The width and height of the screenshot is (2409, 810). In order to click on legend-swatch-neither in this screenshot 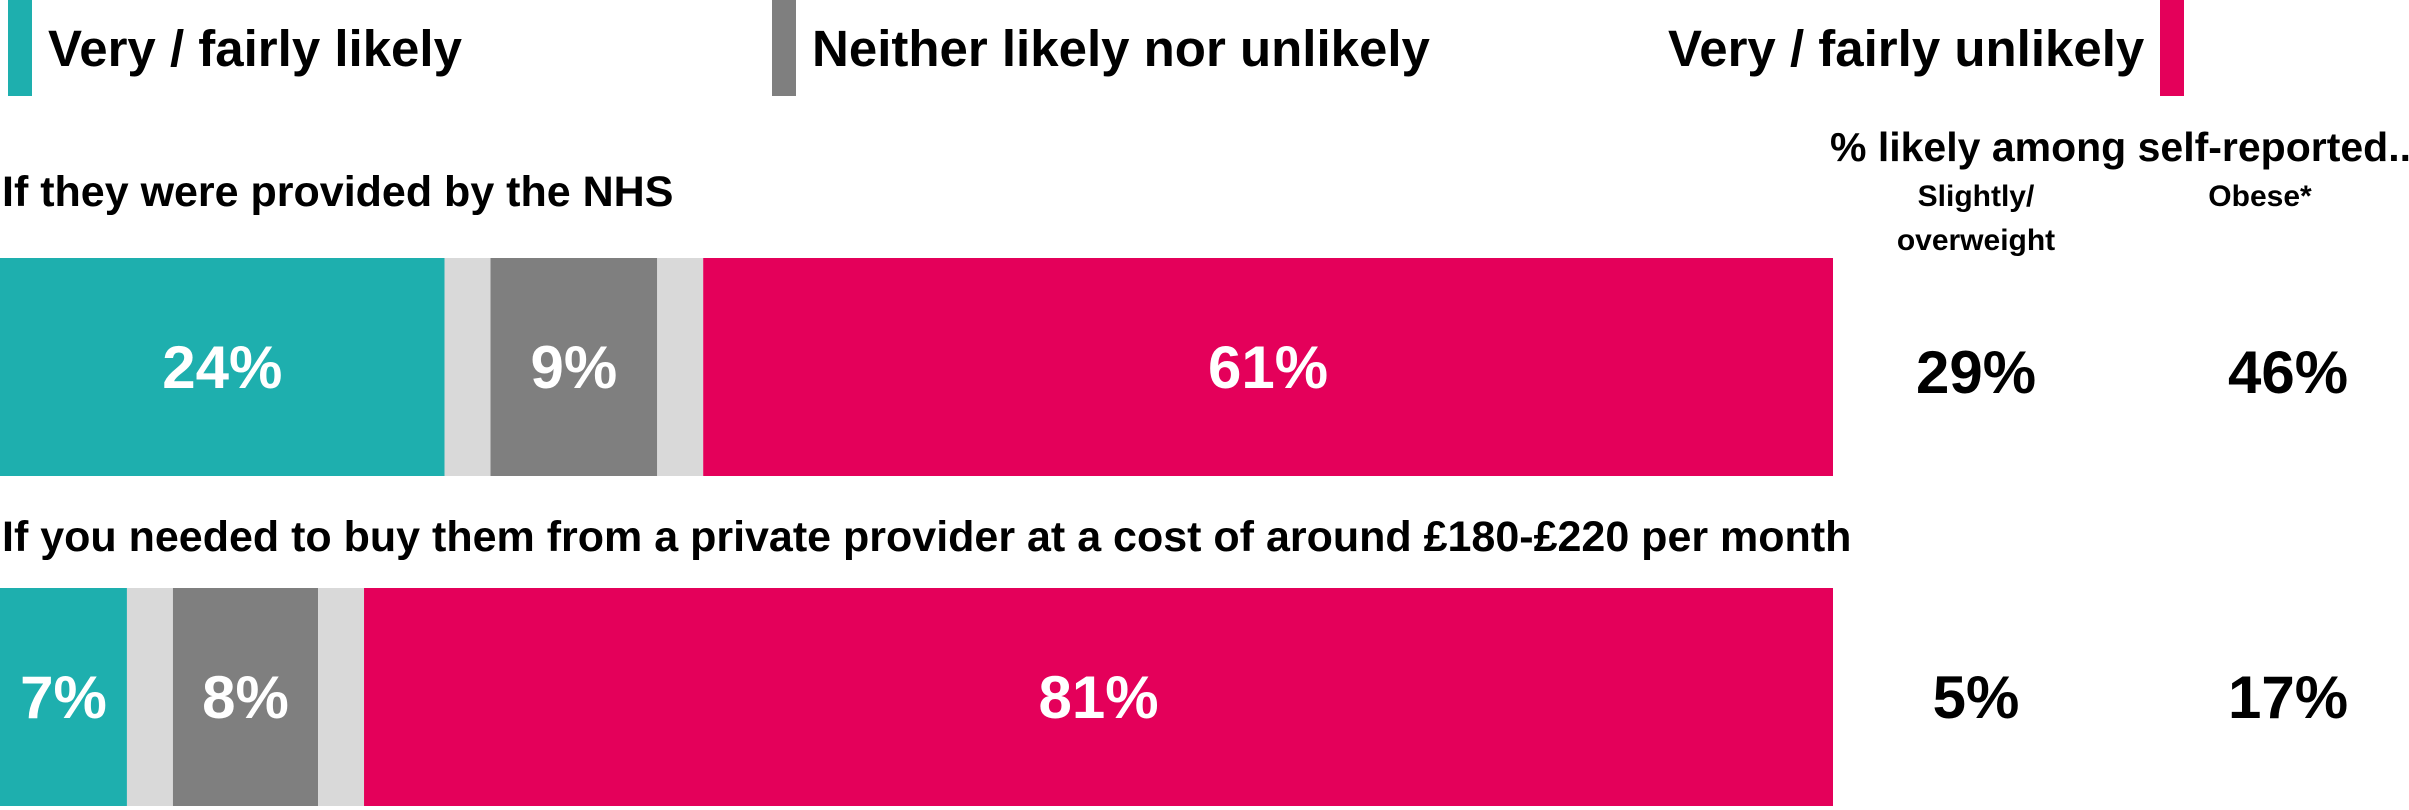, I will do `click(784, 48)`.